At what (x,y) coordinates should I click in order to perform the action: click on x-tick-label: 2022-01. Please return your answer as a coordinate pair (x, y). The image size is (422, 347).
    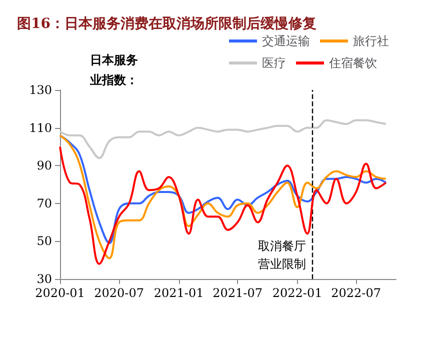
    Looking at the image, I should click on (297, 293).